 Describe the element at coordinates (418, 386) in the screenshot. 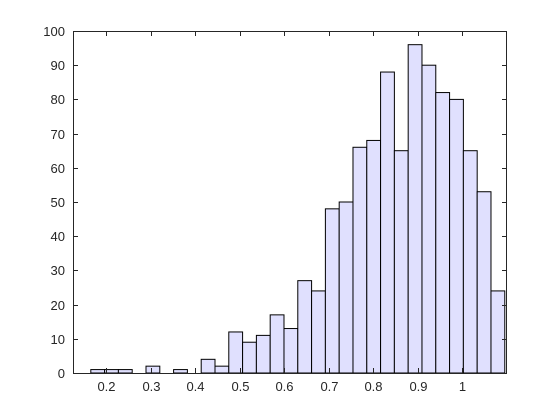

I see `x-tick-label: 0.9` at that location.